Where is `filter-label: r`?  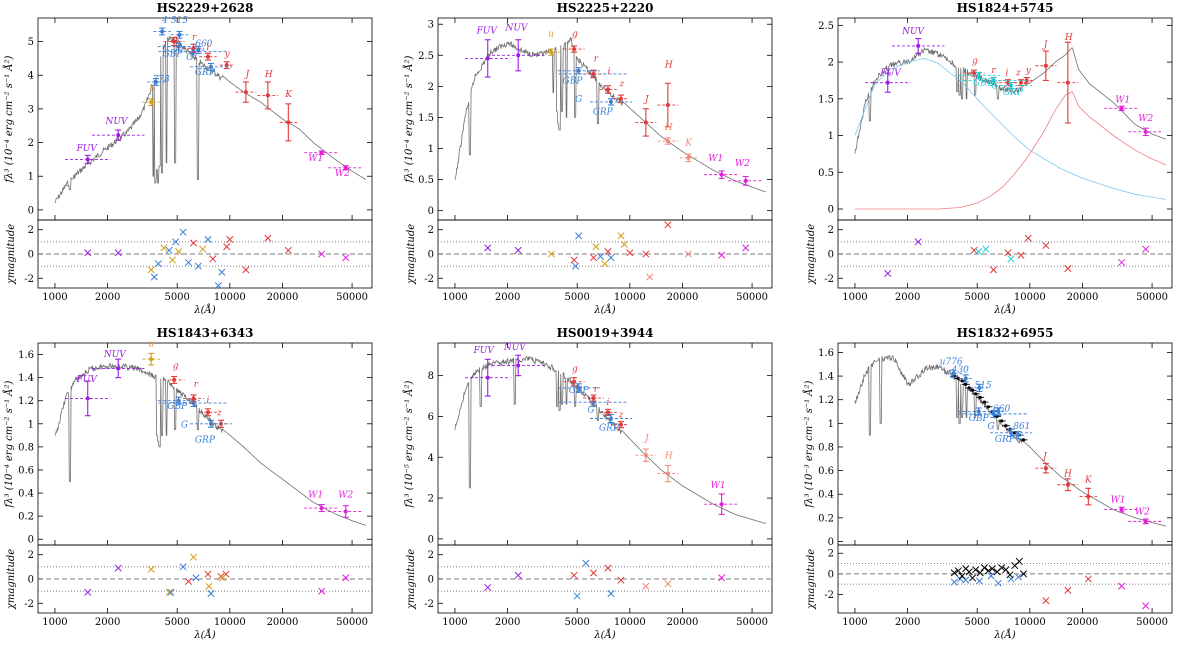 filter-label: r is located at coordinates (196, 385).